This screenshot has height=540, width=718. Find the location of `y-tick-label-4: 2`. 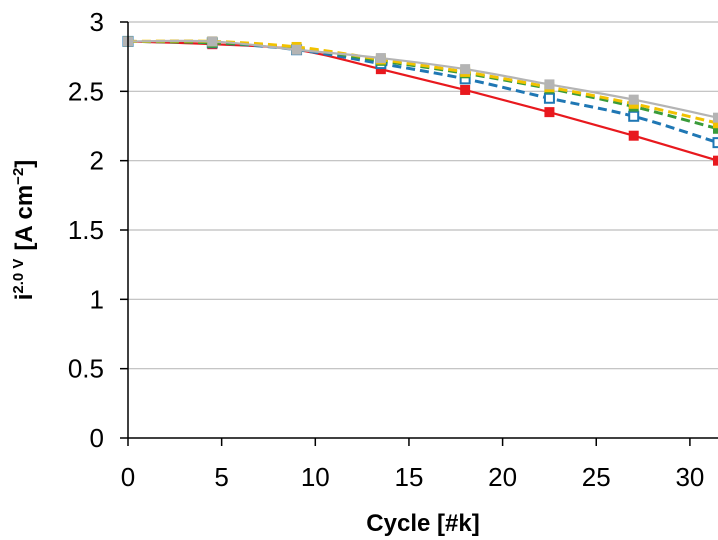

y-tick-label-4: 2 is located at coordinates (97, 161).